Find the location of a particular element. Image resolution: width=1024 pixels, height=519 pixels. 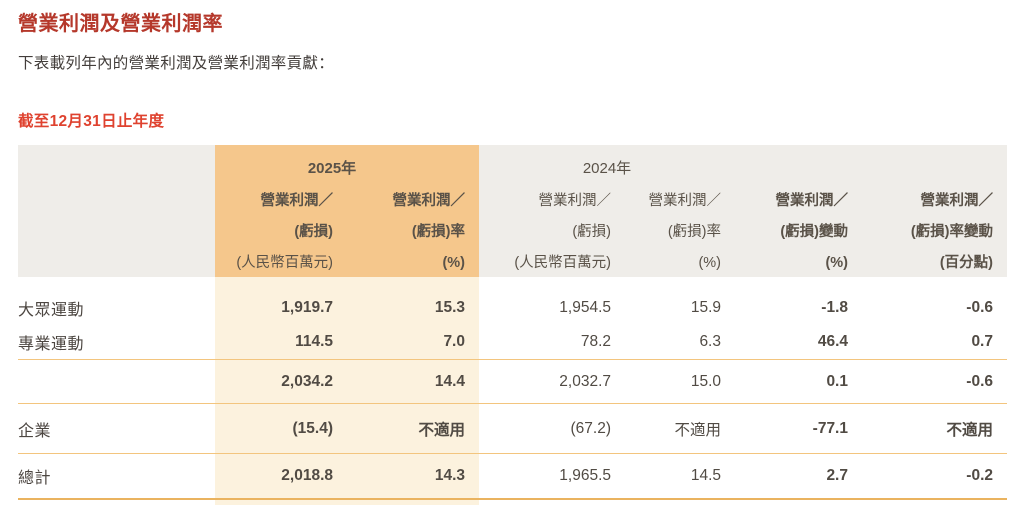

cell-op-change: -77.1 is located at coordinates (830, 428).